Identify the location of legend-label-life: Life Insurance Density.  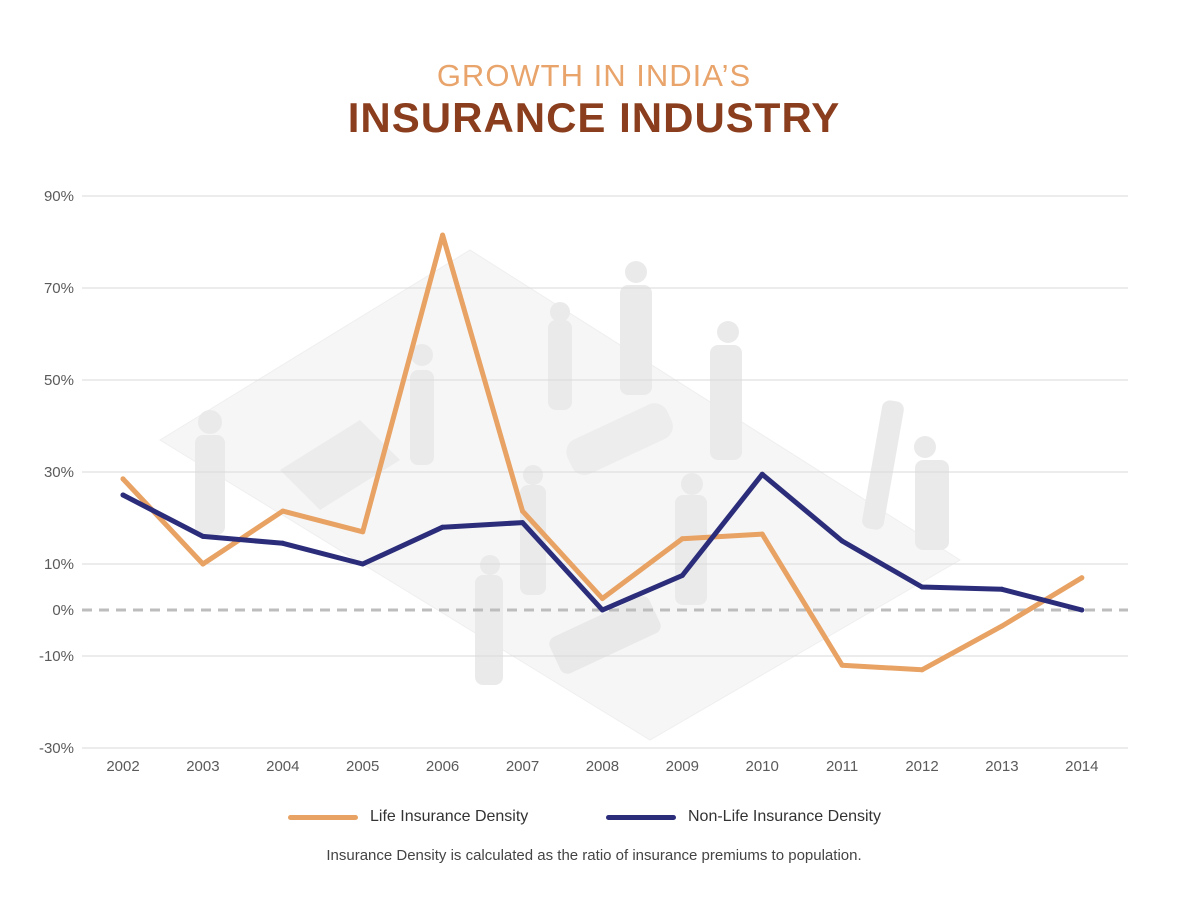
(449, 816).